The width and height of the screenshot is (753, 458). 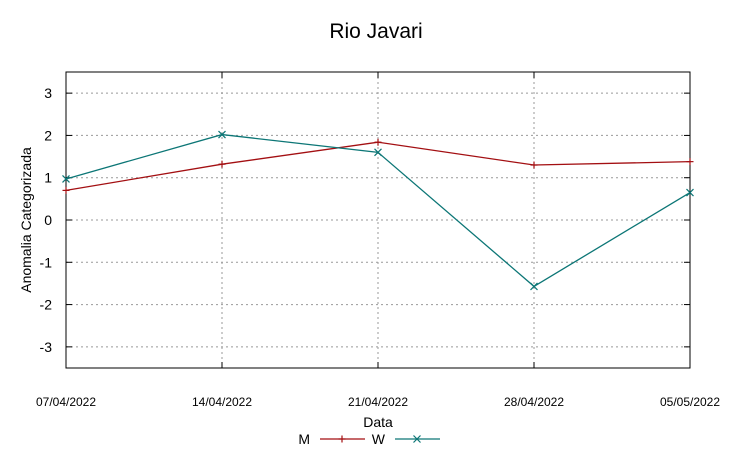 I want to click on y-tick-label: -2, so click(x=46, y=305).